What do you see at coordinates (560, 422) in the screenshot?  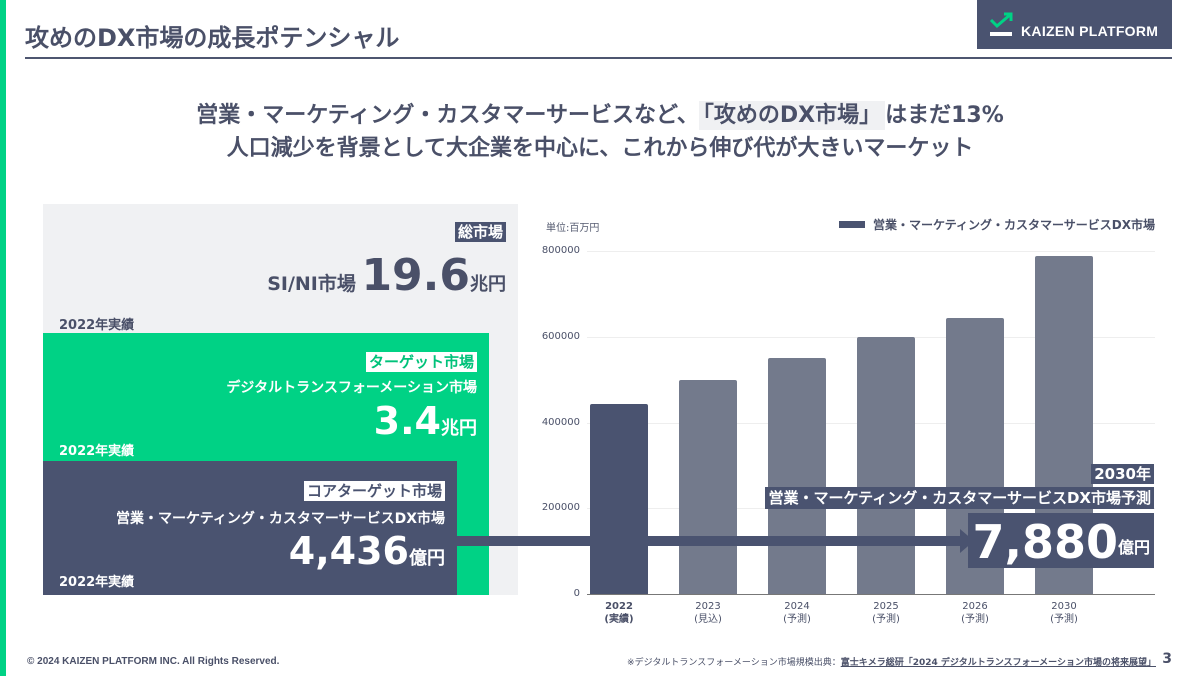 I see `y-tick-label: 400000` at bounding box center [560, 422].